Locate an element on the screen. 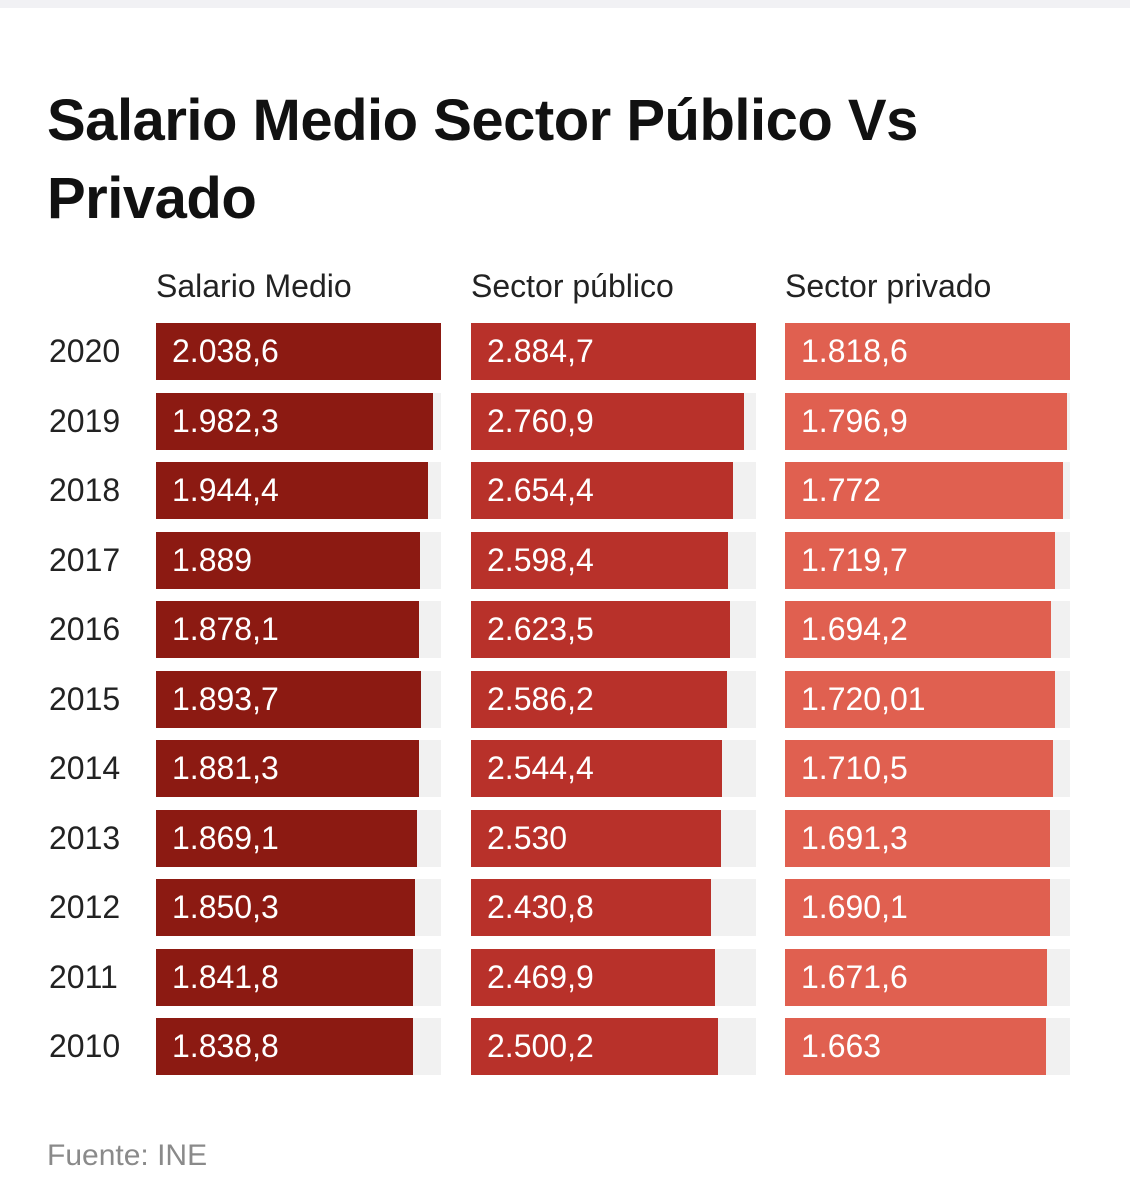 Image resolution: width=1130 pixels, height=1200 pixels. bar-track: 1.710,5 is located at coordinates (927, 768).